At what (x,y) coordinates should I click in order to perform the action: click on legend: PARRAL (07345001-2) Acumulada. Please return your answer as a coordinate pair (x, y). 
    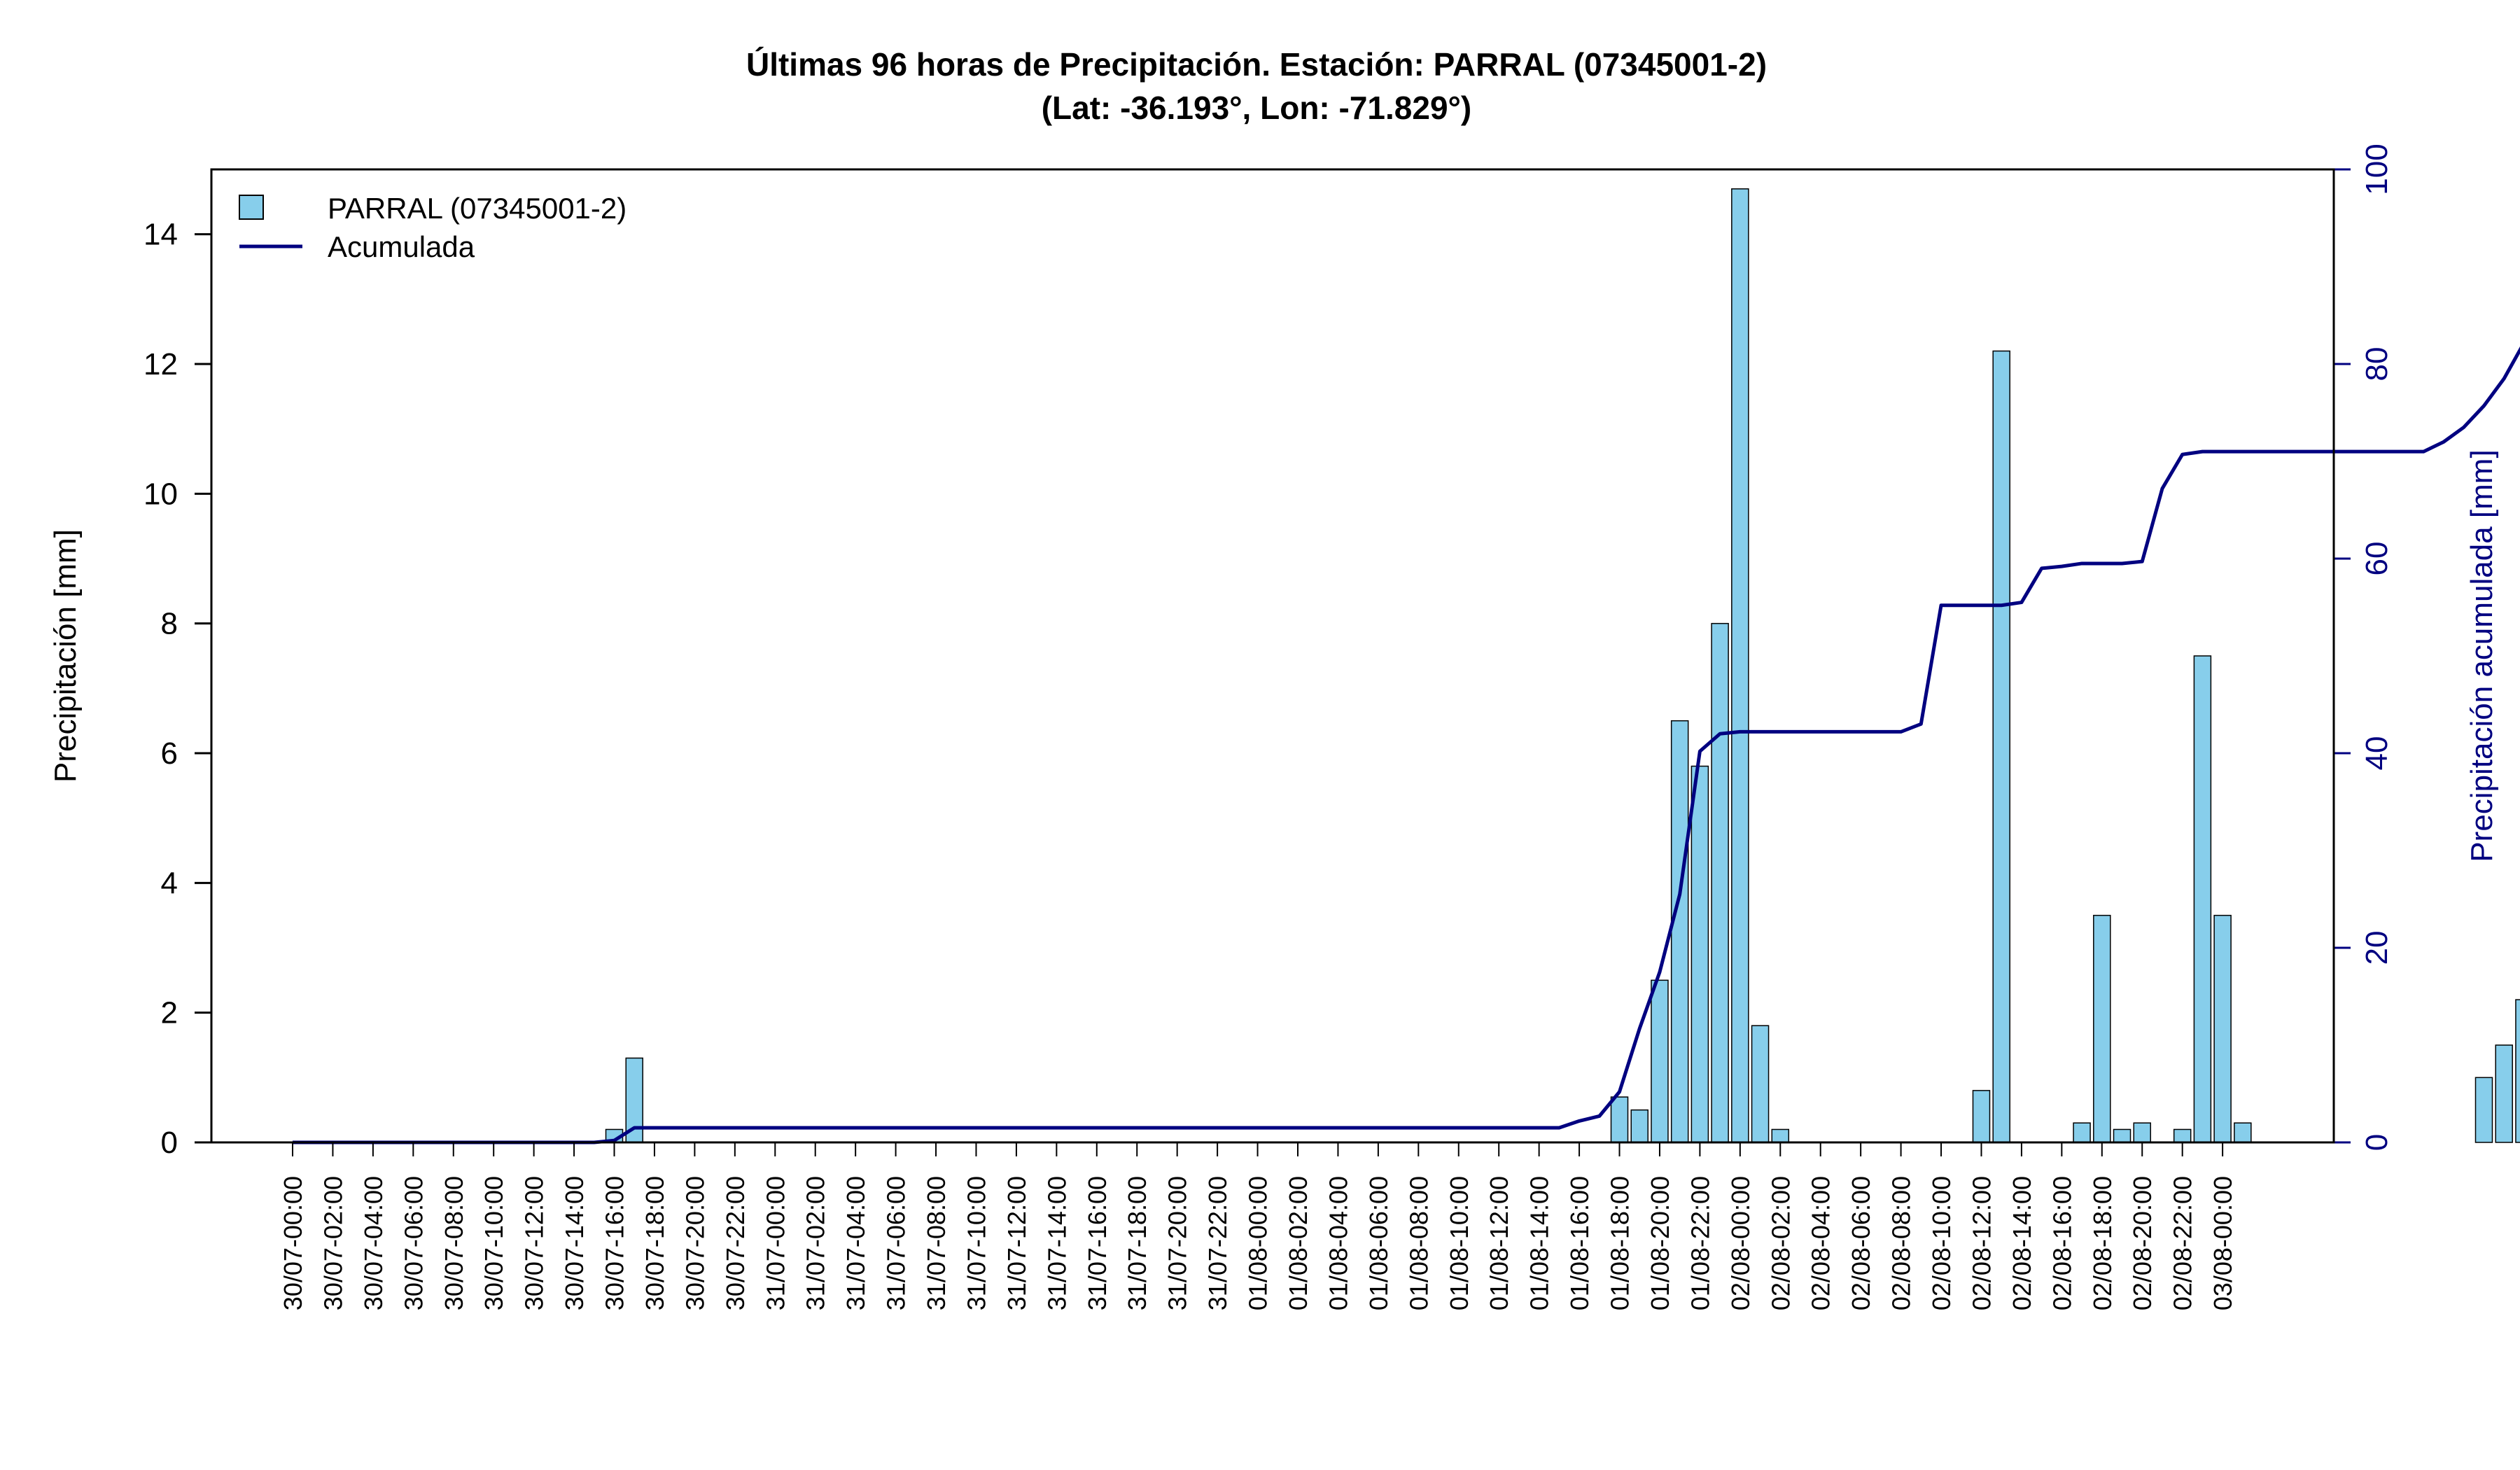
    Looking at the image, I should click on (432, 227).